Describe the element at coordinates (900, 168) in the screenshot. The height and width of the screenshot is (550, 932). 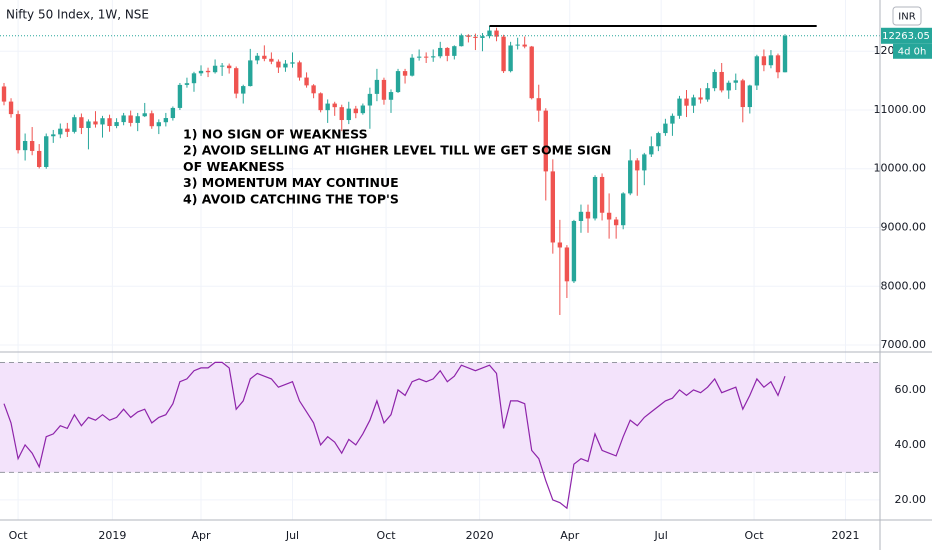
I see `y-tick-label: 10000.00` at that location.